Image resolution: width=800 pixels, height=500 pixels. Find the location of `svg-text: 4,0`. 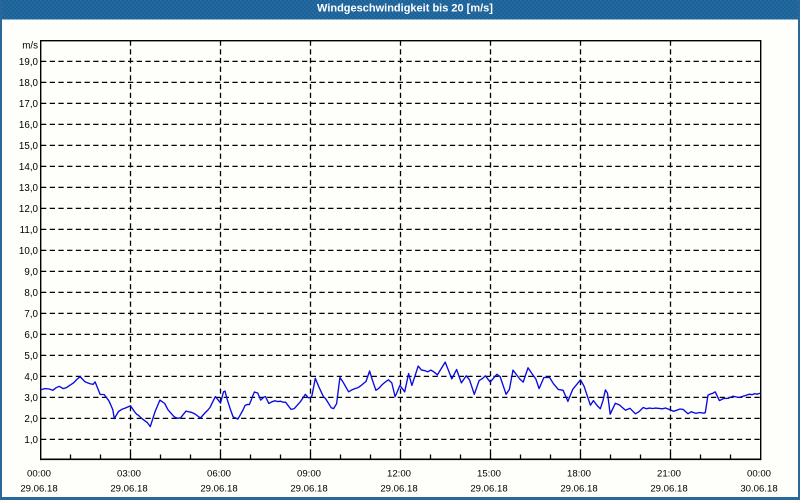

svg-text: 4,0 is located at coordinates (31, 377).